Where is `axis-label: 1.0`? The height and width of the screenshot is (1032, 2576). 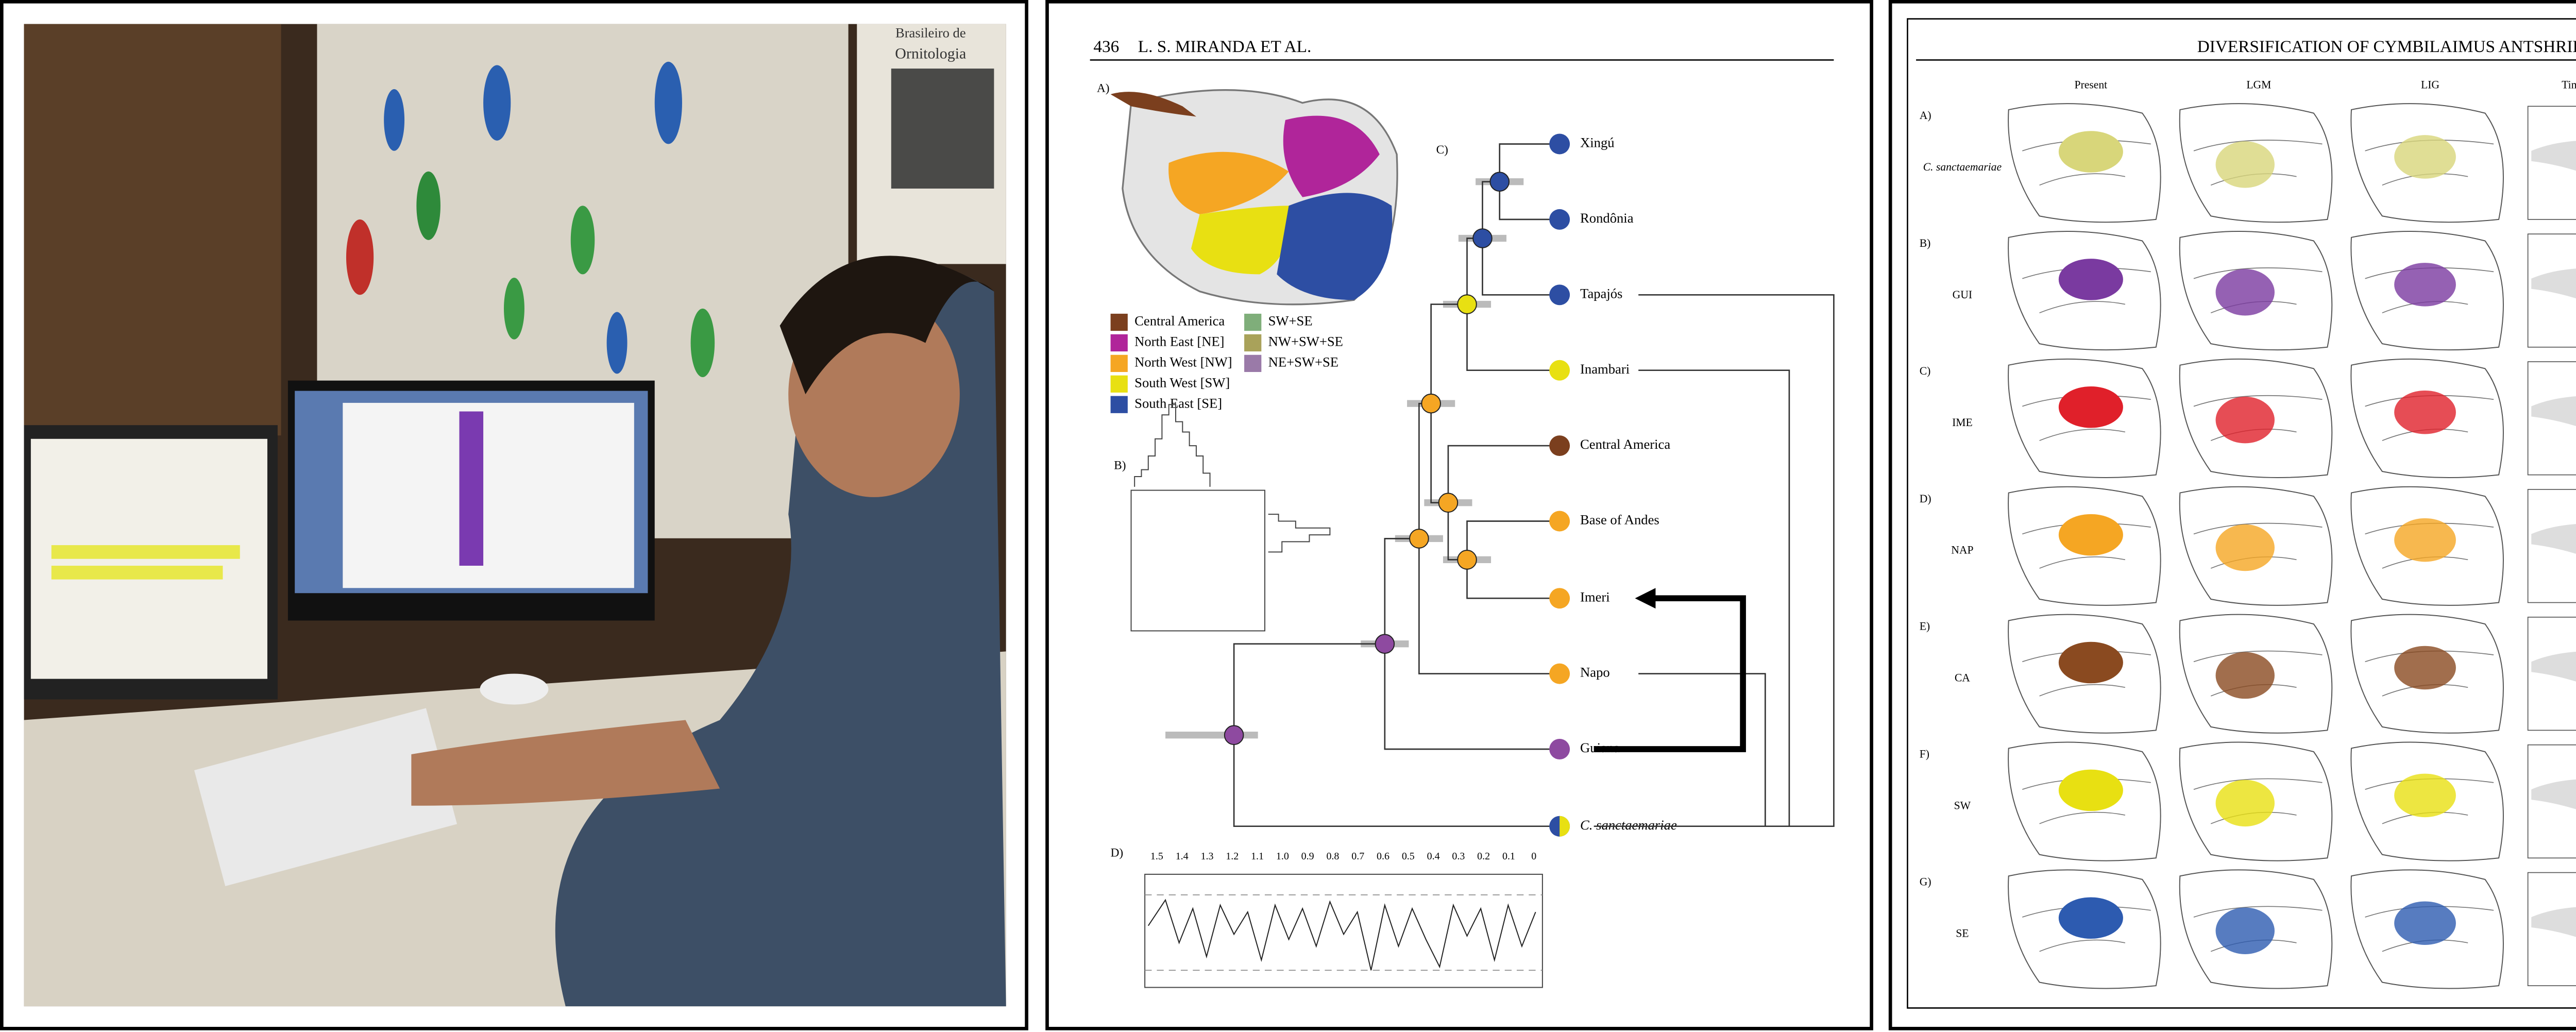 axis-label: 1.0 is located at coordinates (1282, 856).